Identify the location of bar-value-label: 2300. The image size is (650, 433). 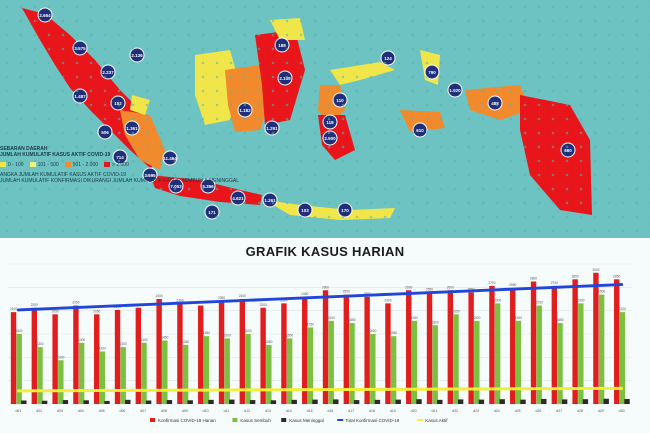
(387, 300).